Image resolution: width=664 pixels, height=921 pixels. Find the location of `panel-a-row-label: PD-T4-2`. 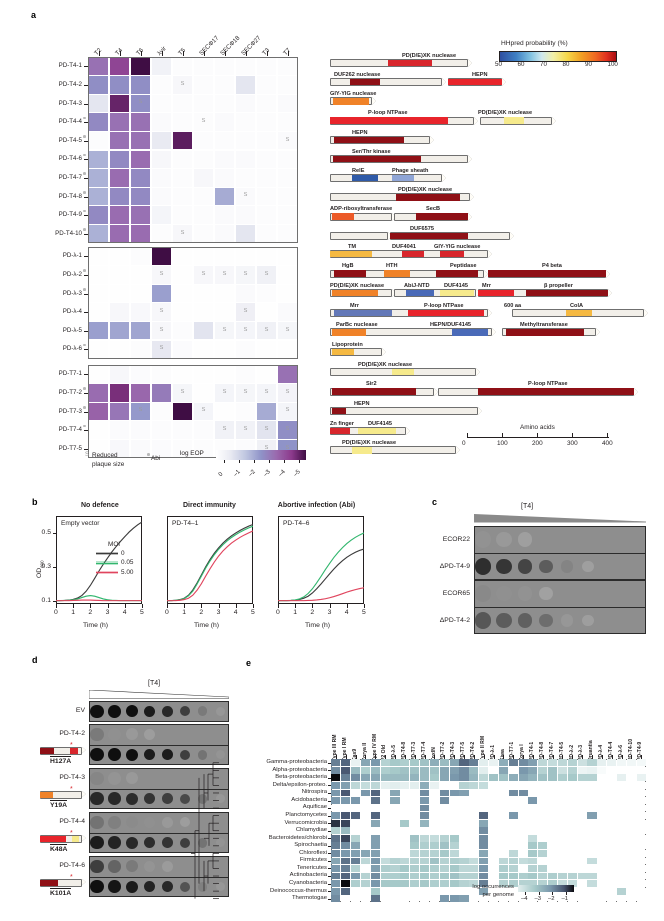

panel-a-row-label: PD-T4-2 is located at coordinates (70, 84).